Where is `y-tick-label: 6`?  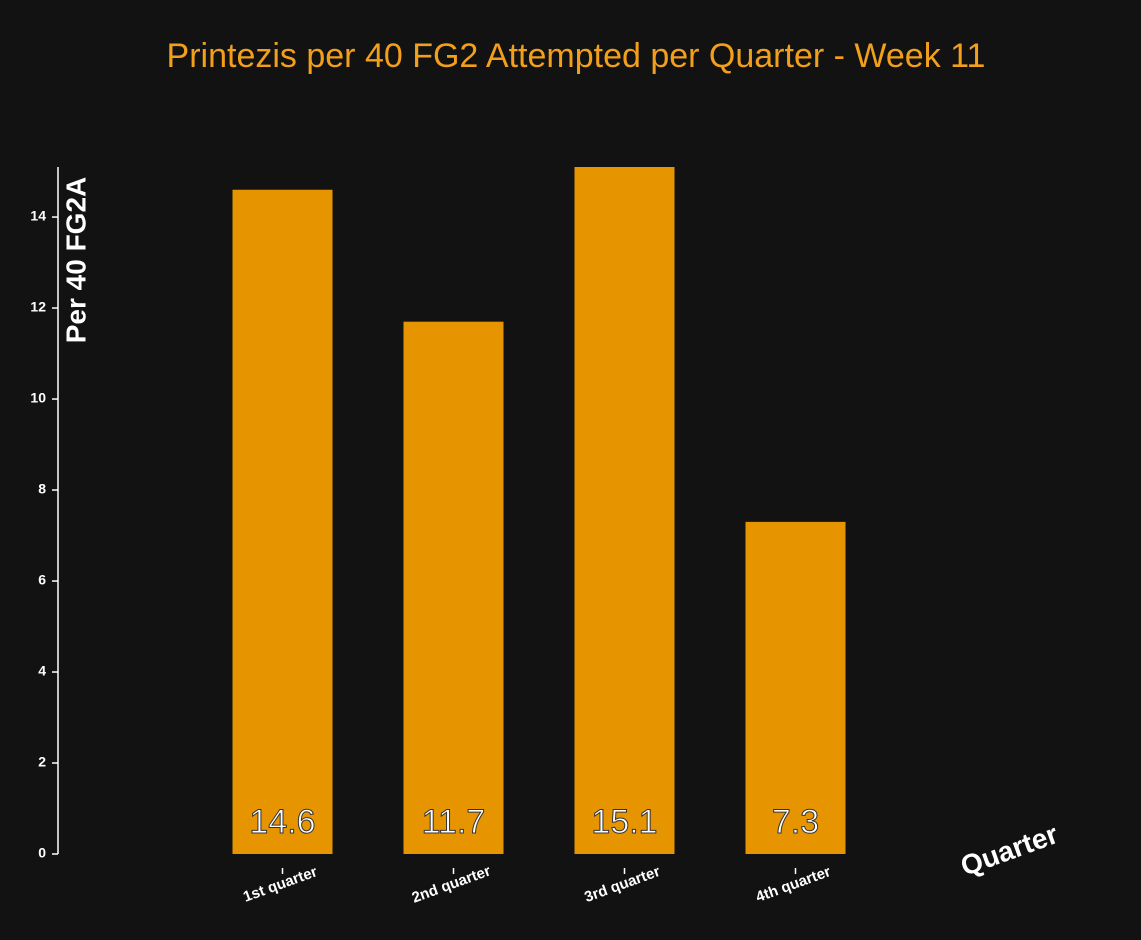
y-tick-label: 6 is located at coordinates (42, 580).